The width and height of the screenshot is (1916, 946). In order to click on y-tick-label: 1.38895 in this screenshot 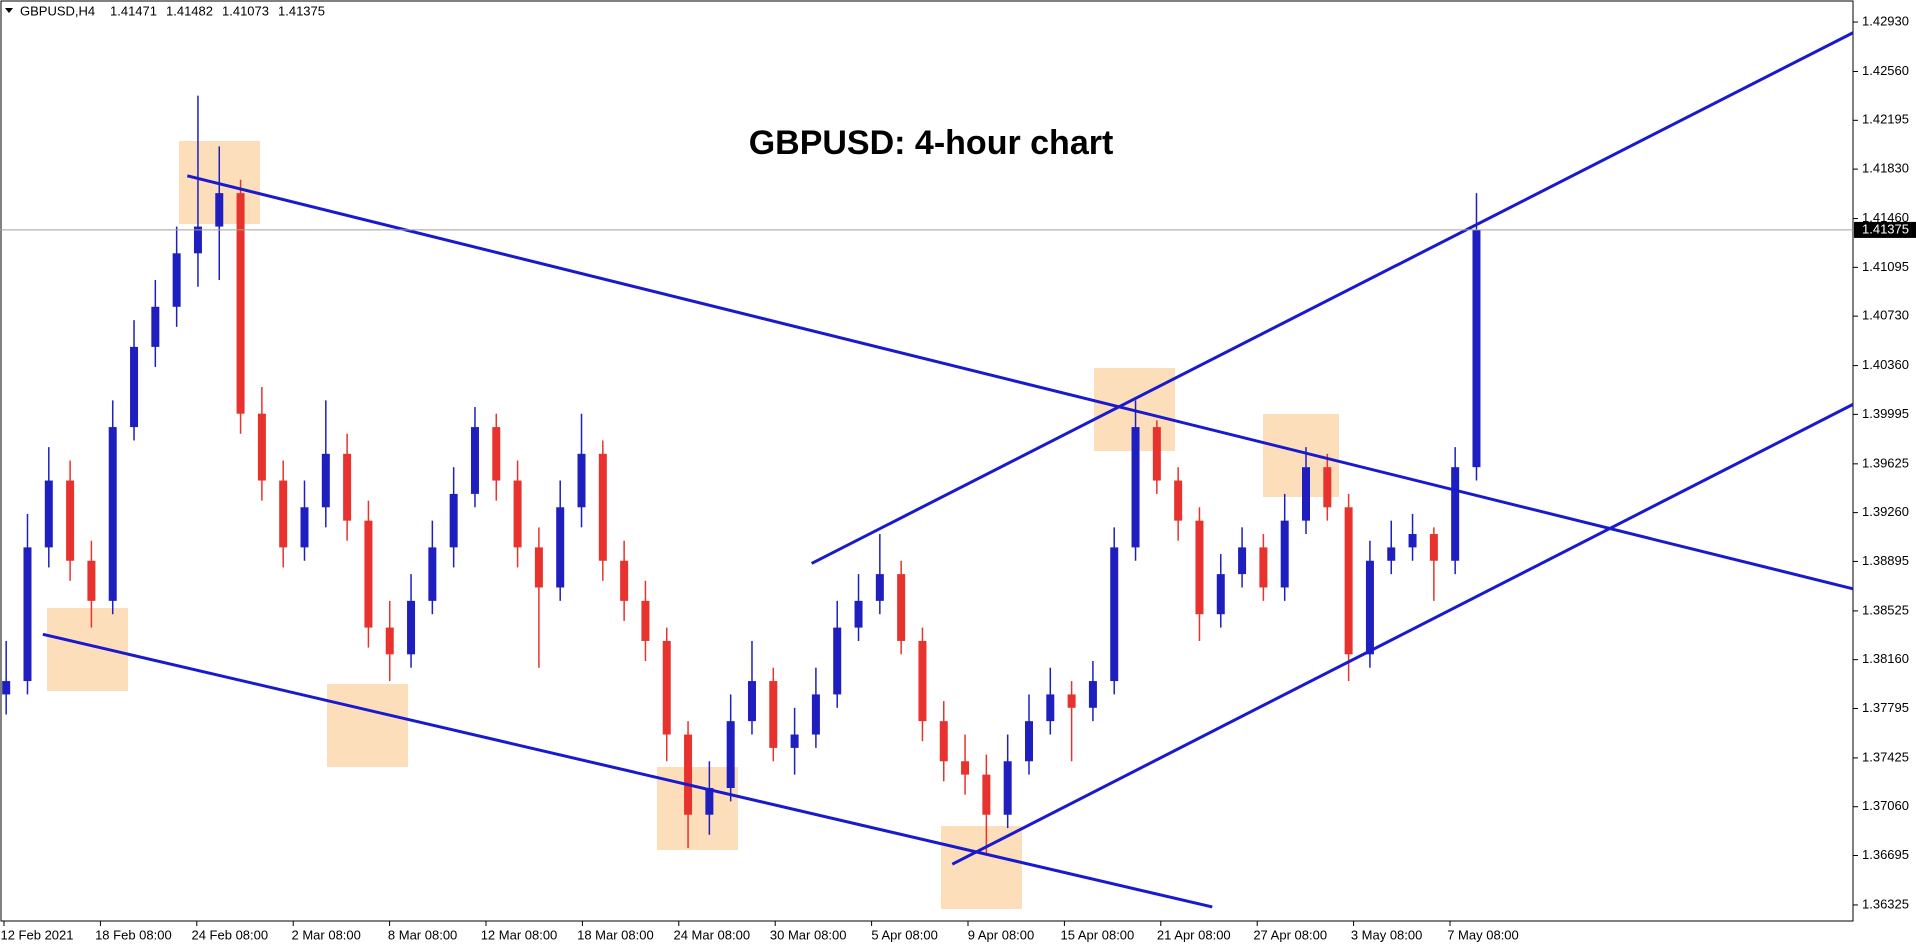, I will do `click(1885, 560)`.